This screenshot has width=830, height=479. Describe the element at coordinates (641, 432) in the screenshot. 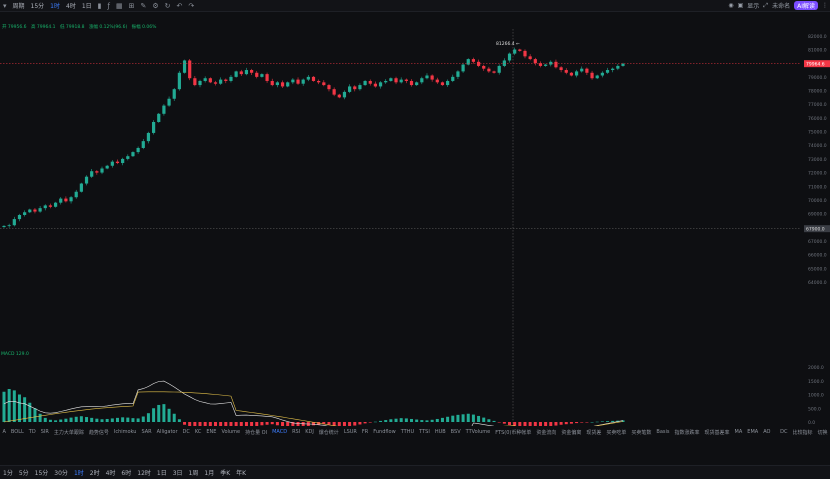

I see `indicator-31: 买卖笔数` at that location.